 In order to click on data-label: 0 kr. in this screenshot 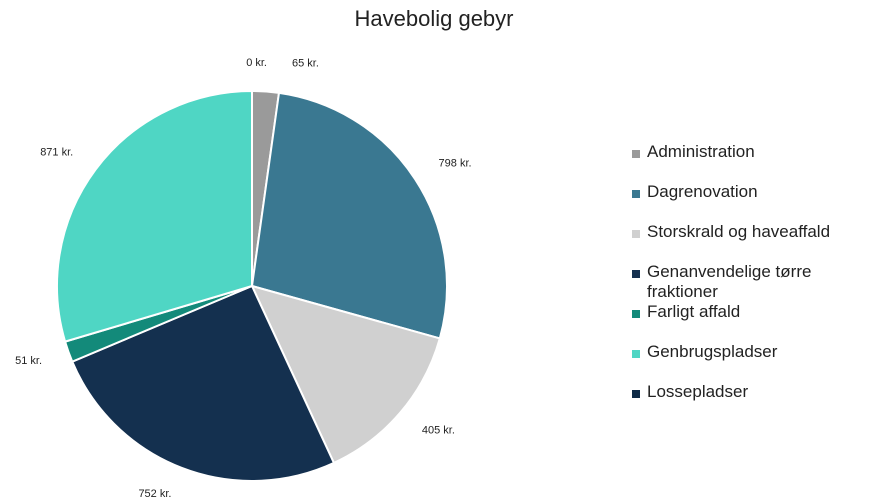, I will do `click(256, 63)`.